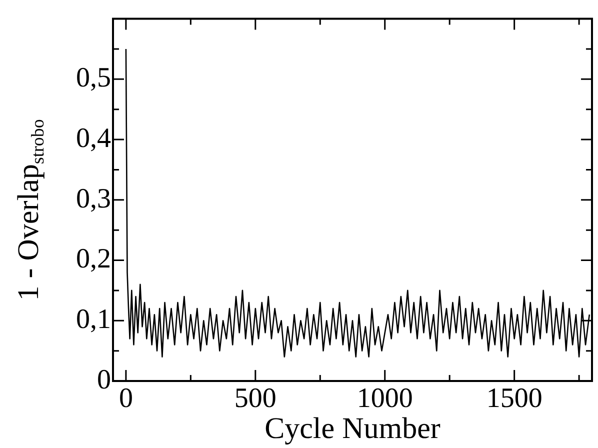  Describe the element at coordinates (93, 78) in the screenshot. I see `y-tick-label: 0,5` at that location.